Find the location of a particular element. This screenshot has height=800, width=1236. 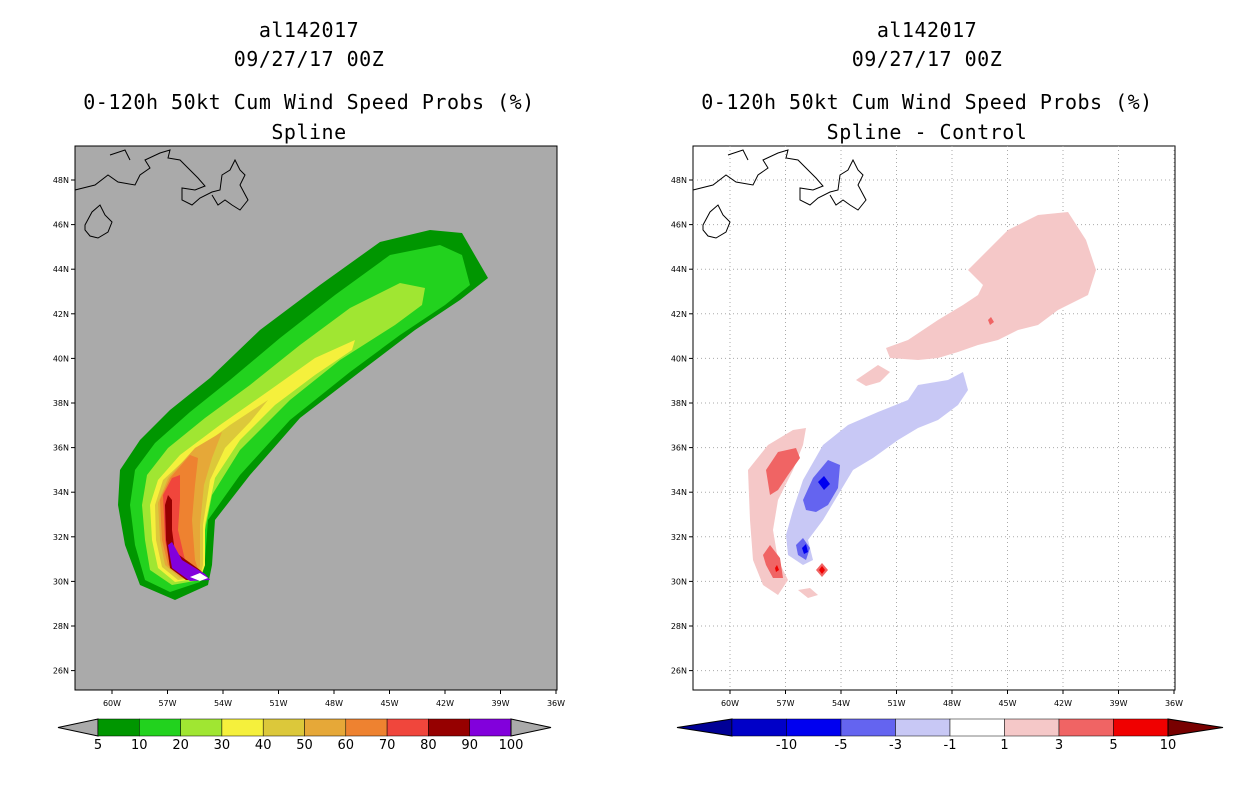

diff-pos-1-north is located at coordinates (991, 286).